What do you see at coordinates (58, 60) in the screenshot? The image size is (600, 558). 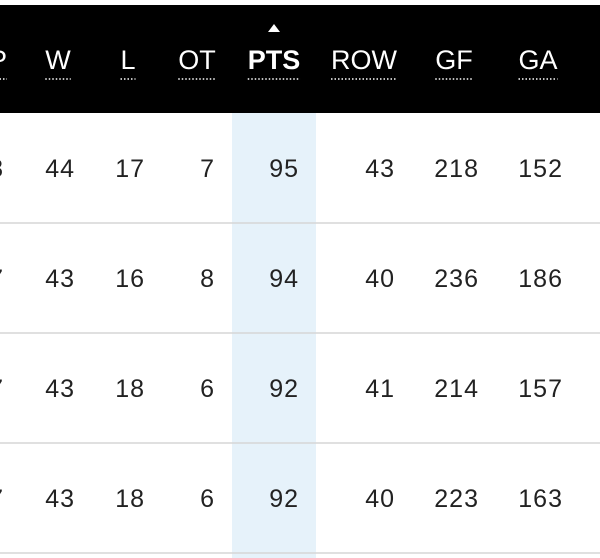 I see `column-header: W` at bounding box center [58, 60].